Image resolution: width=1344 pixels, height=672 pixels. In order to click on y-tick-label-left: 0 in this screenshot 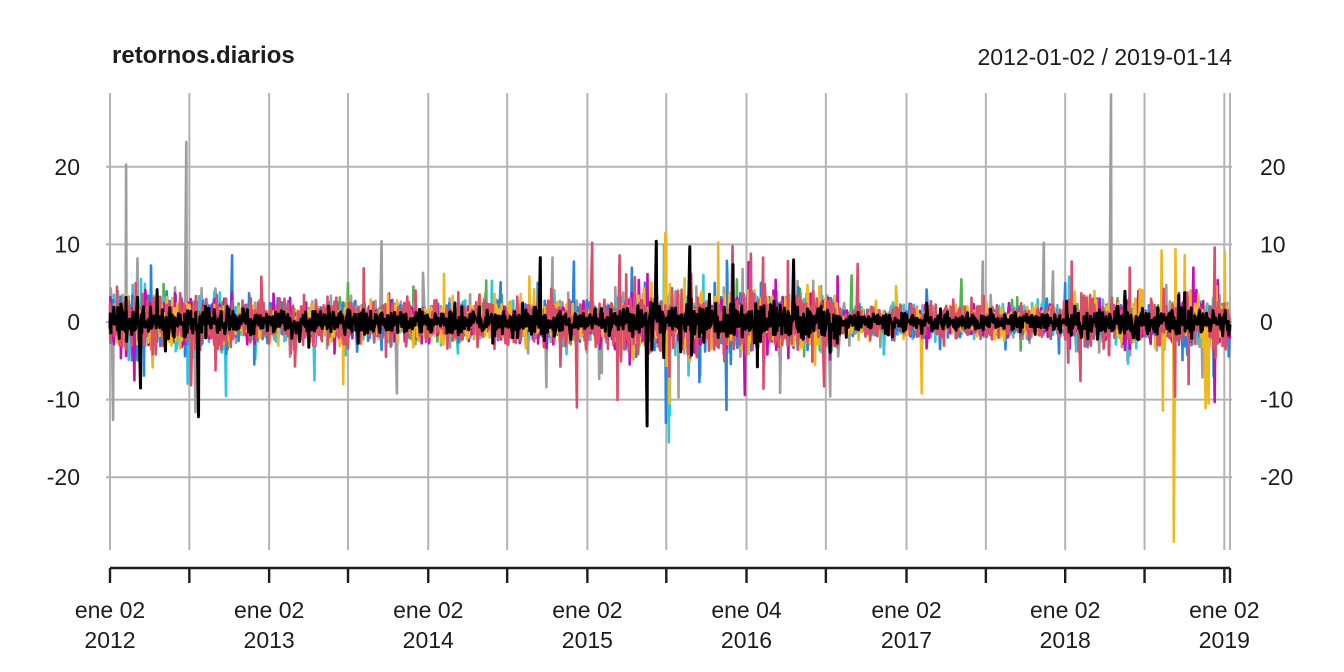, I will do `click(73, 322)`.